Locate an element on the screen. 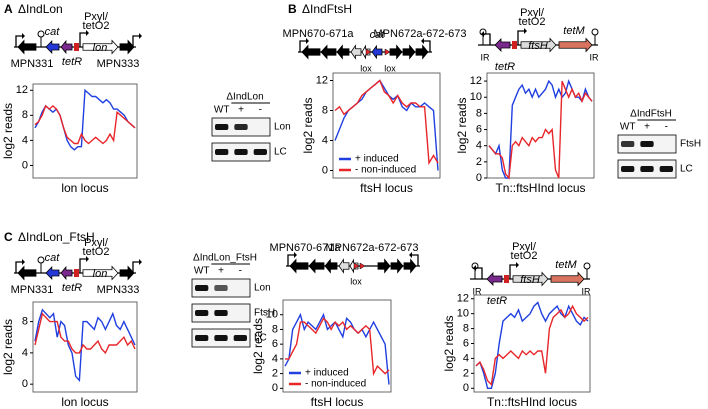  y-tick-label: 6 is located at coordinates (275, 344).